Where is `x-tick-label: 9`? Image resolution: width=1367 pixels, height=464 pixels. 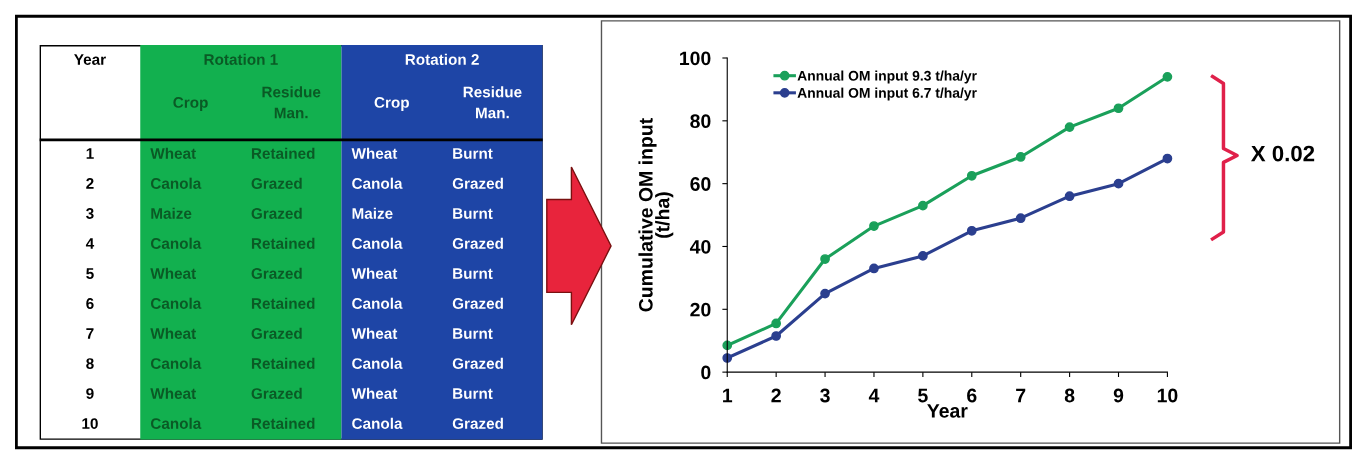
x-tick-label: 9 is located at coordinates (1118, 395).